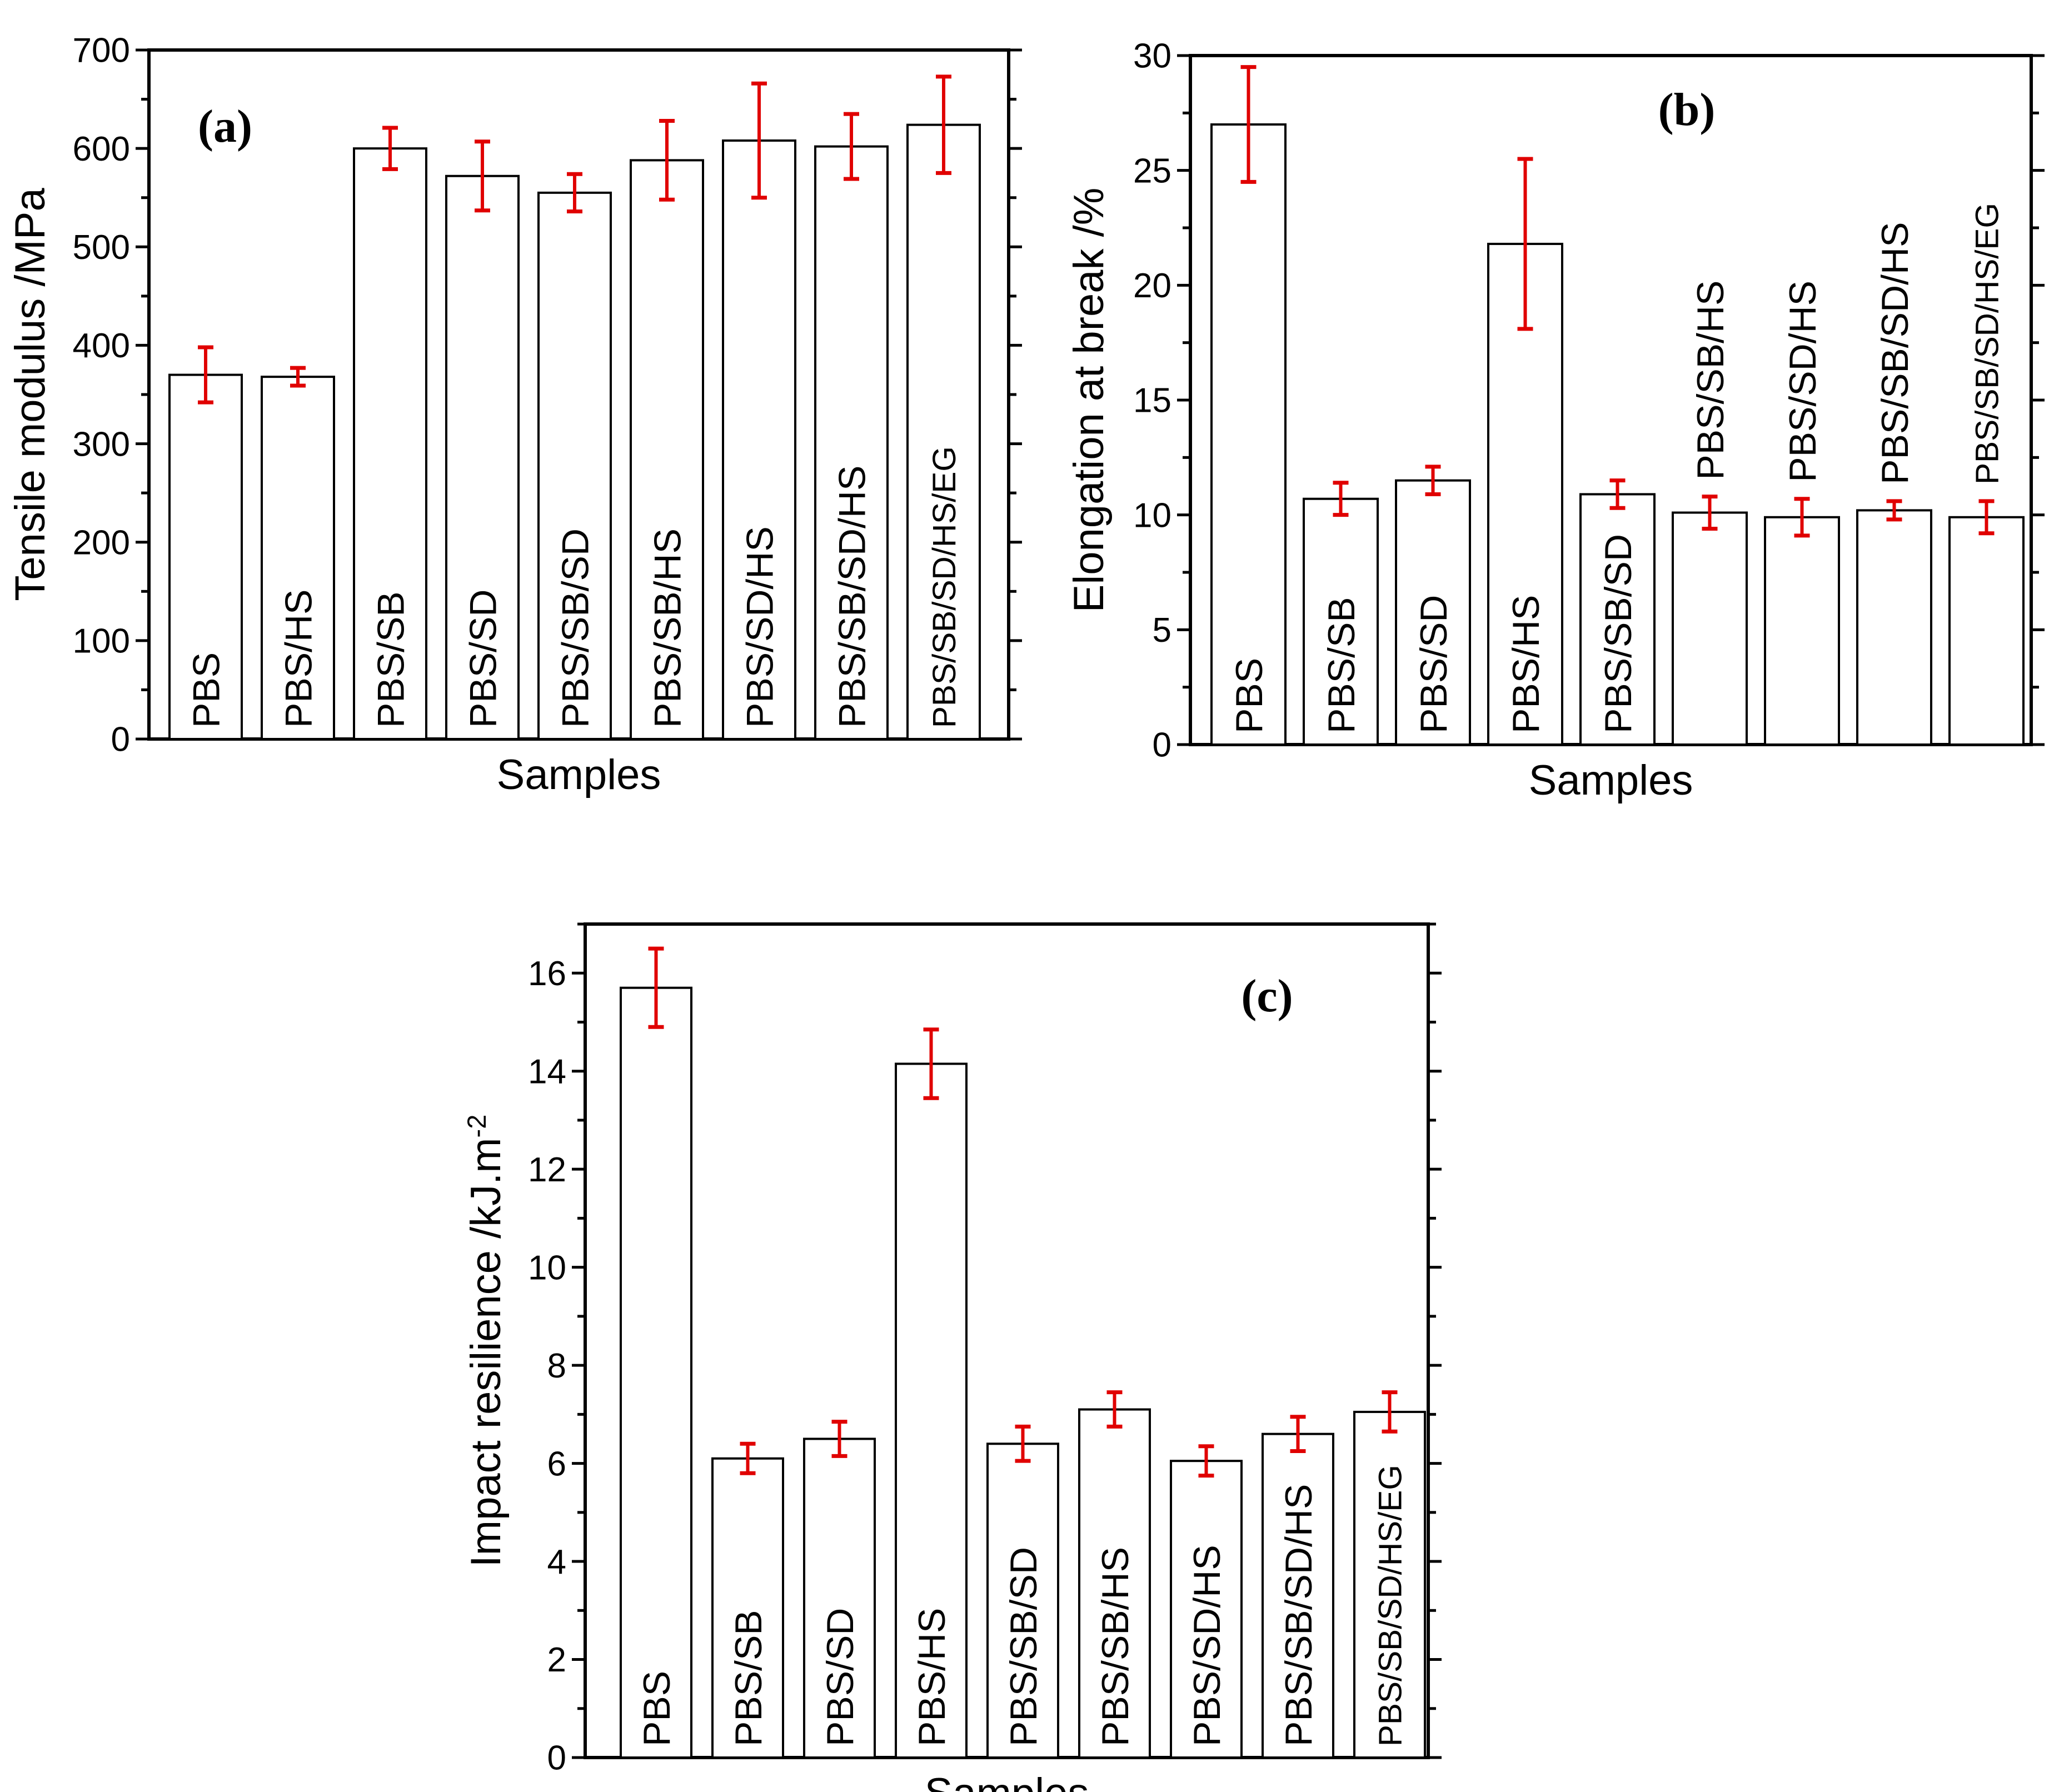 The width and height of the screenshot is (2054, 1792). I want to click on y-tick-label: 15, so click(1152, 401).